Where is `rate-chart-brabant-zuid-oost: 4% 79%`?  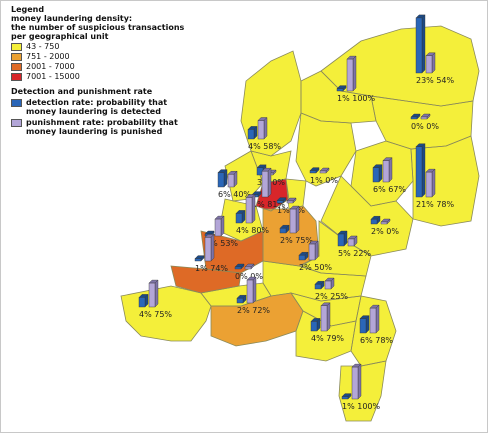 rate-chart-brabant-zuid-oost: 4% 79% is located at coordinates (327, 322).